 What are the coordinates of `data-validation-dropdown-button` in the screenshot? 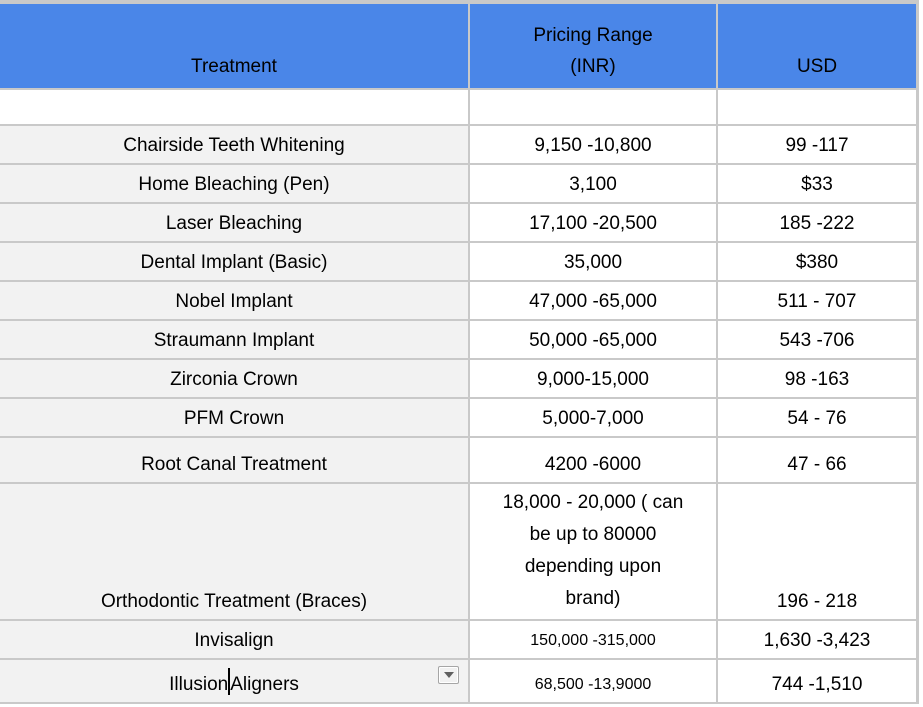 It's located at (448, 675).